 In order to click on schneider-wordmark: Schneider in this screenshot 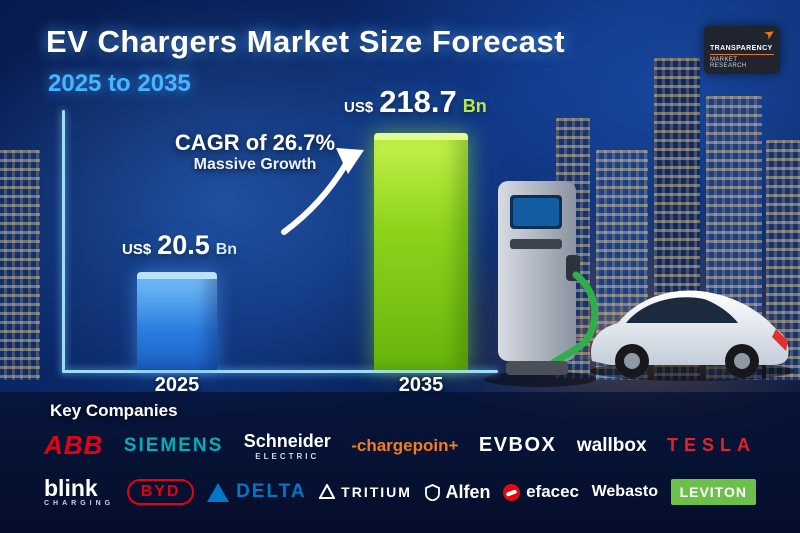, I will do `click(287, 440)`.